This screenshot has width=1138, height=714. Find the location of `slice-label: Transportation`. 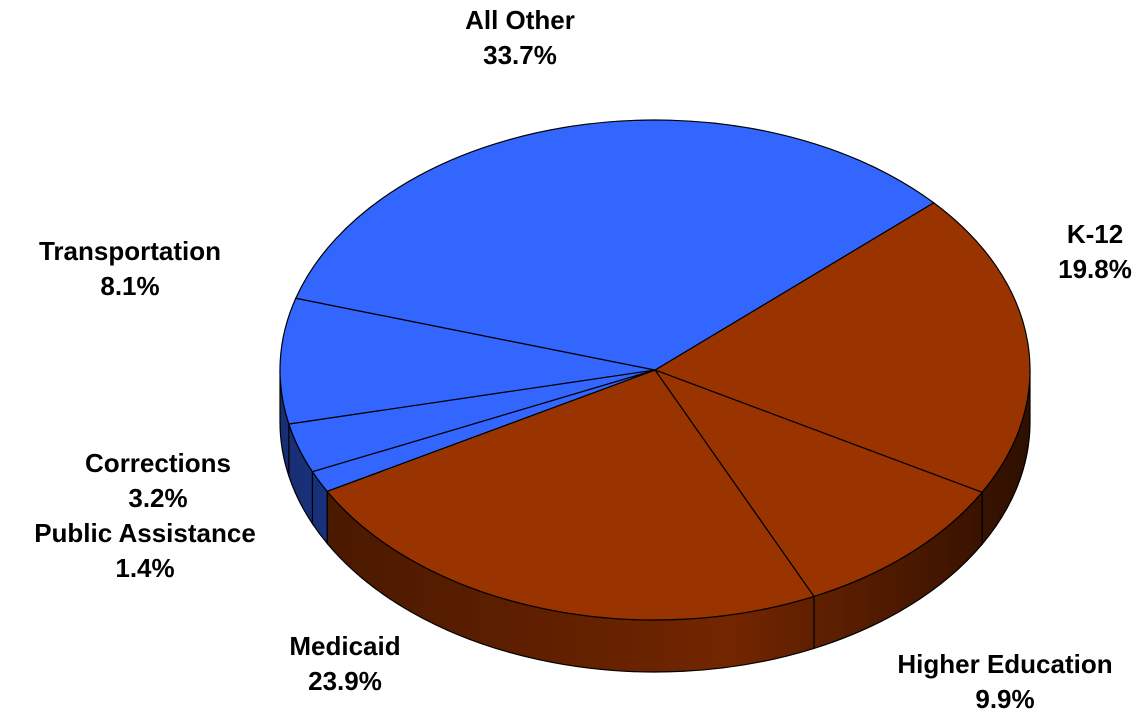

slice-label: Transportation is located at coordinates (130, 251).